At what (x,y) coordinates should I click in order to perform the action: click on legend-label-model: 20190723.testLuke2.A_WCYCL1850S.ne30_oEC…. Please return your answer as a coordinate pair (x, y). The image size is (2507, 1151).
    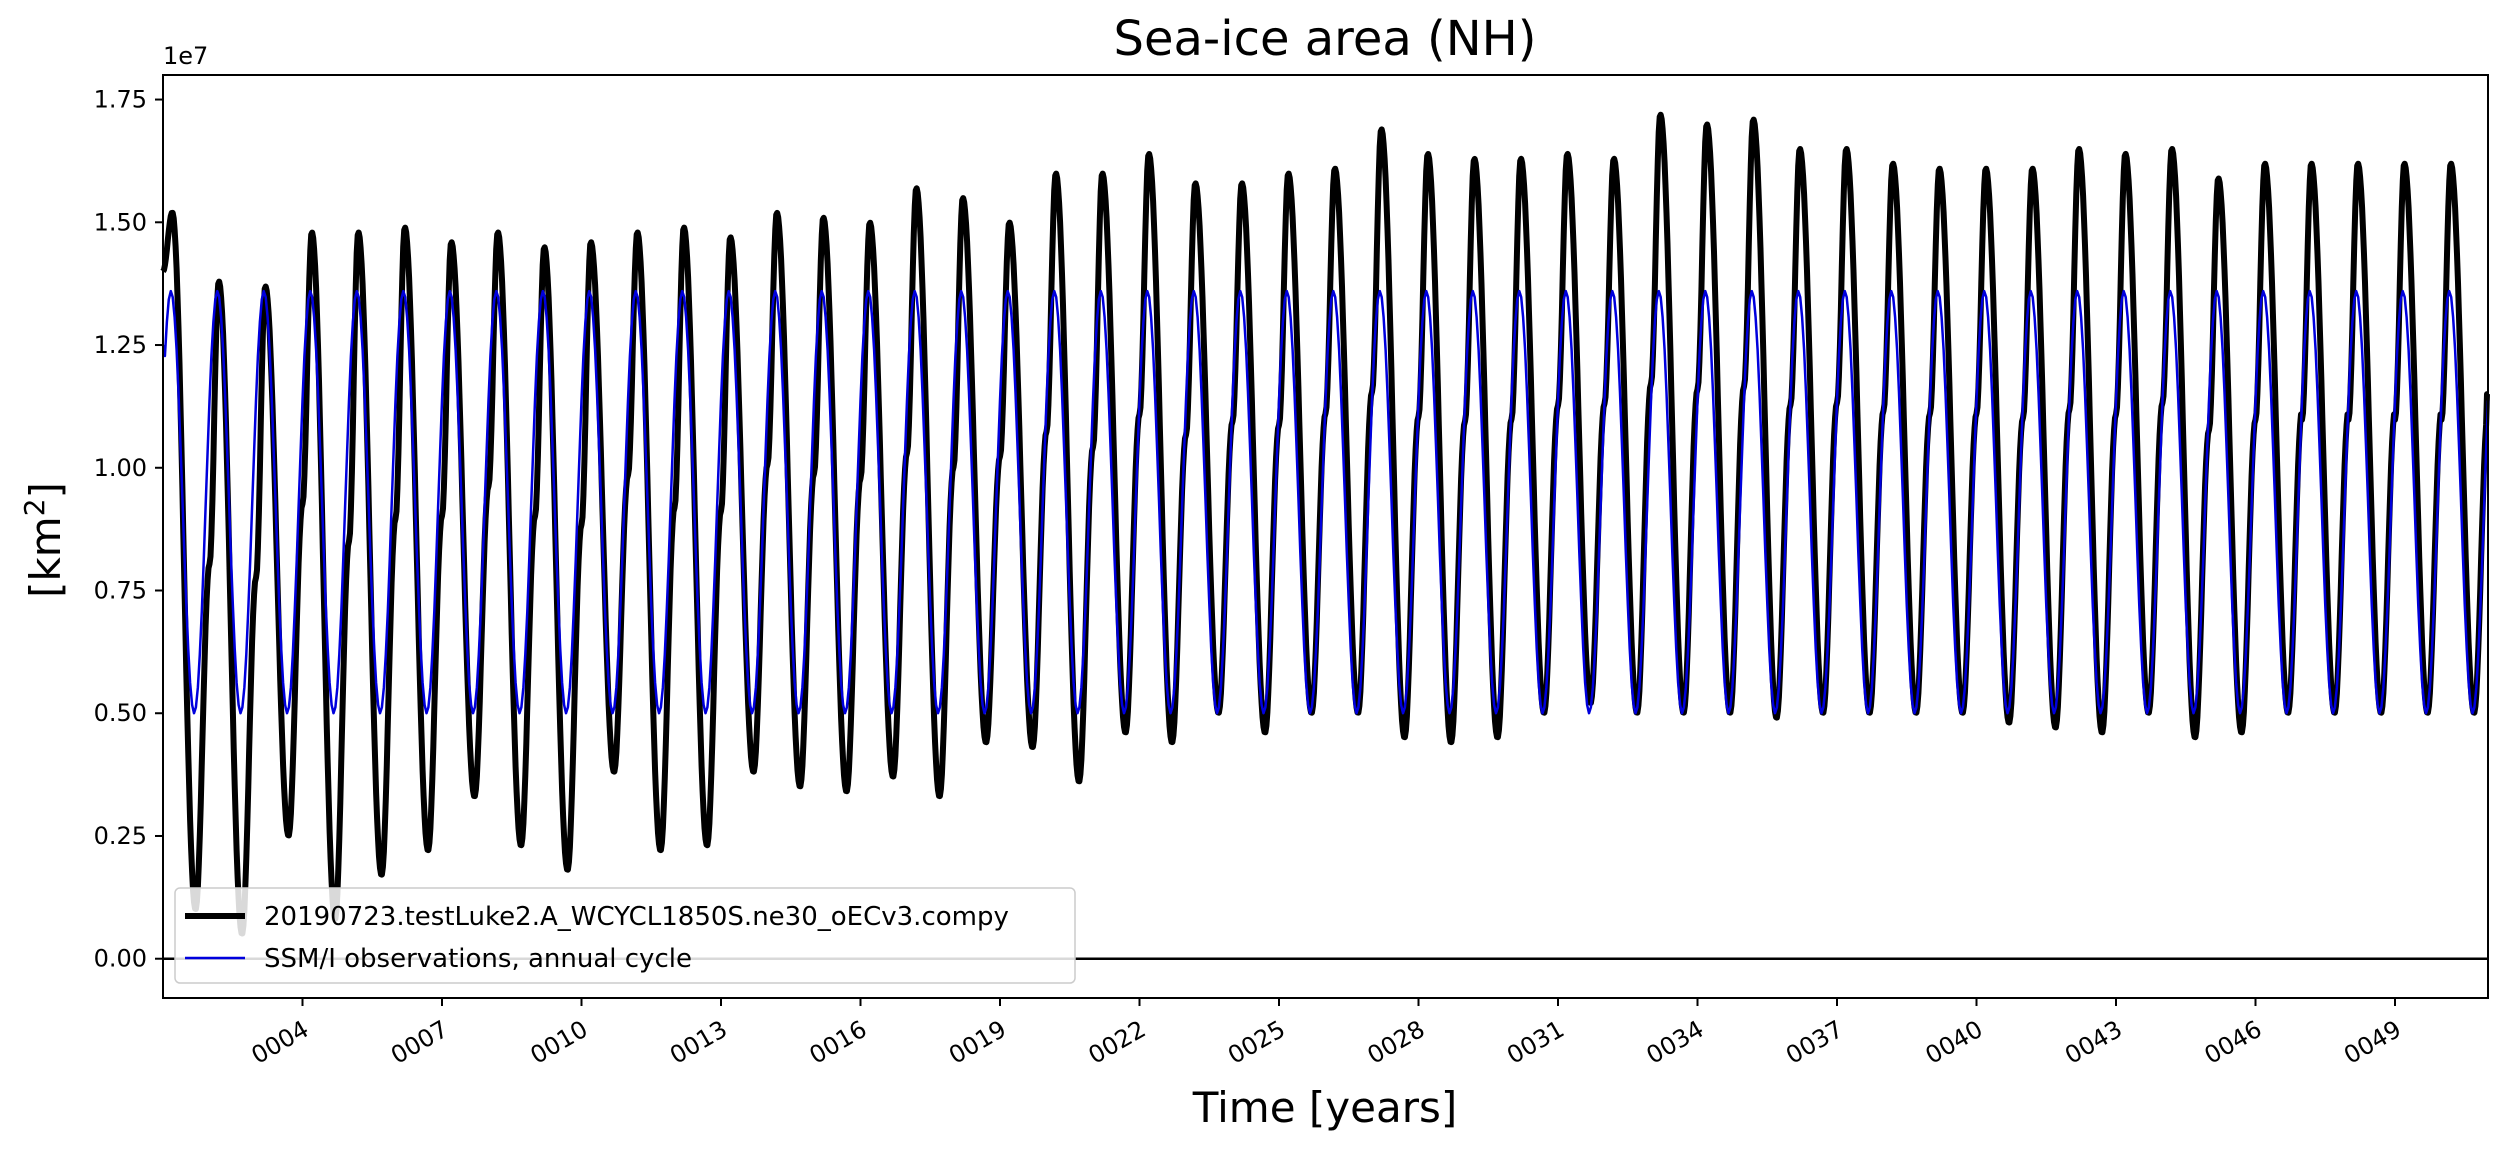
    Looking at the image, I should click on (636, 917).